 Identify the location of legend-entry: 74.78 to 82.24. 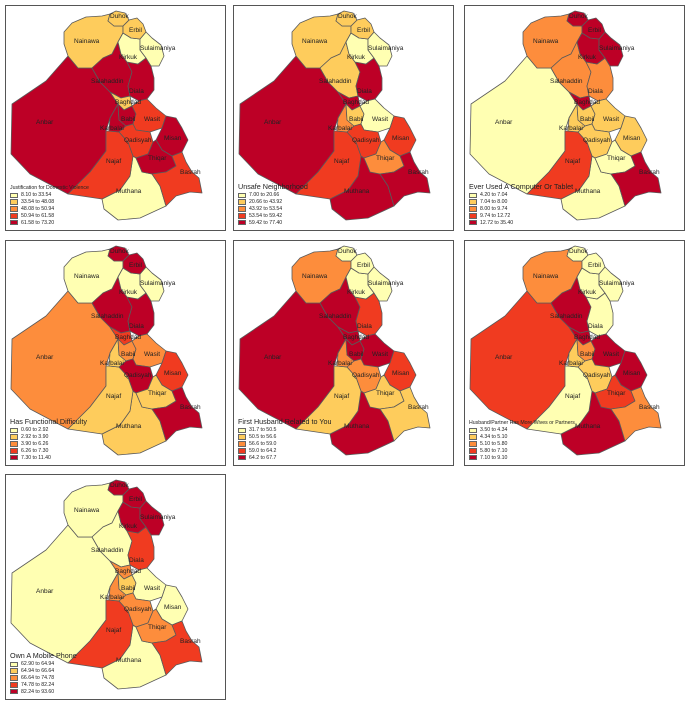
(43, 684).